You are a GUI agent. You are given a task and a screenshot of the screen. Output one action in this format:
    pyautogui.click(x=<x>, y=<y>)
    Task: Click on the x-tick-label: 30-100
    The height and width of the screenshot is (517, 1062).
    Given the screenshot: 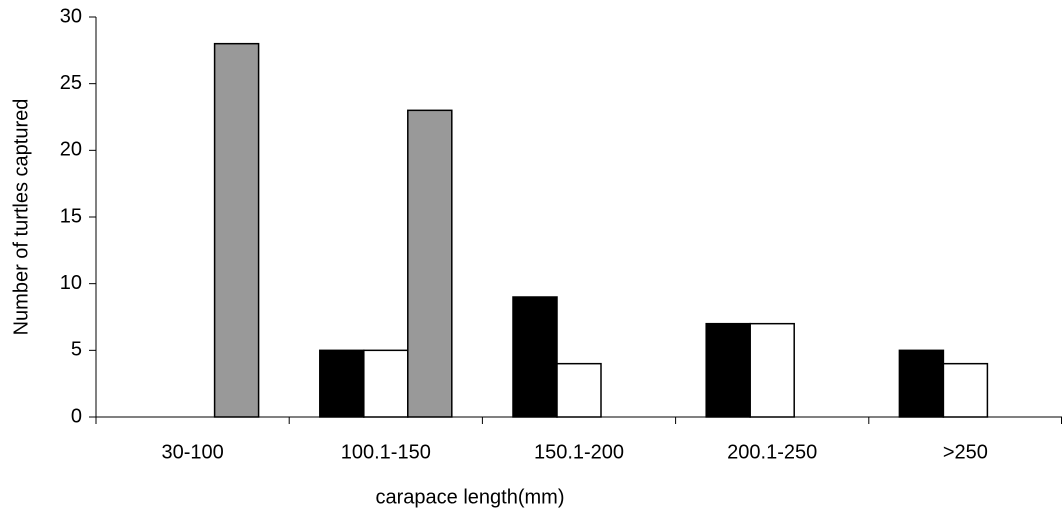 What is the action you would take?
    pyautogui.click(x=192, y=452)
    